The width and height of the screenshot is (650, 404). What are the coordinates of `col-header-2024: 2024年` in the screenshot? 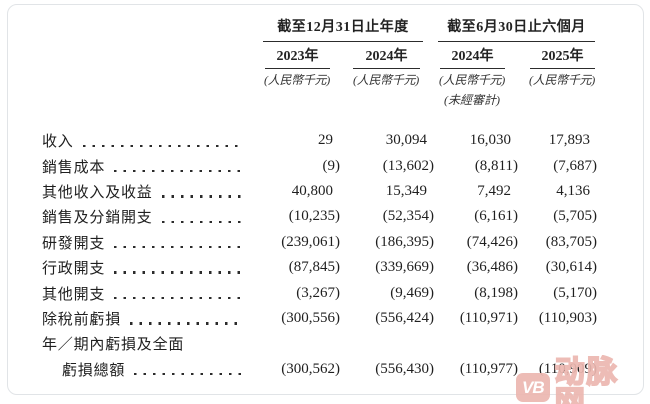 It's located at (386, 57).